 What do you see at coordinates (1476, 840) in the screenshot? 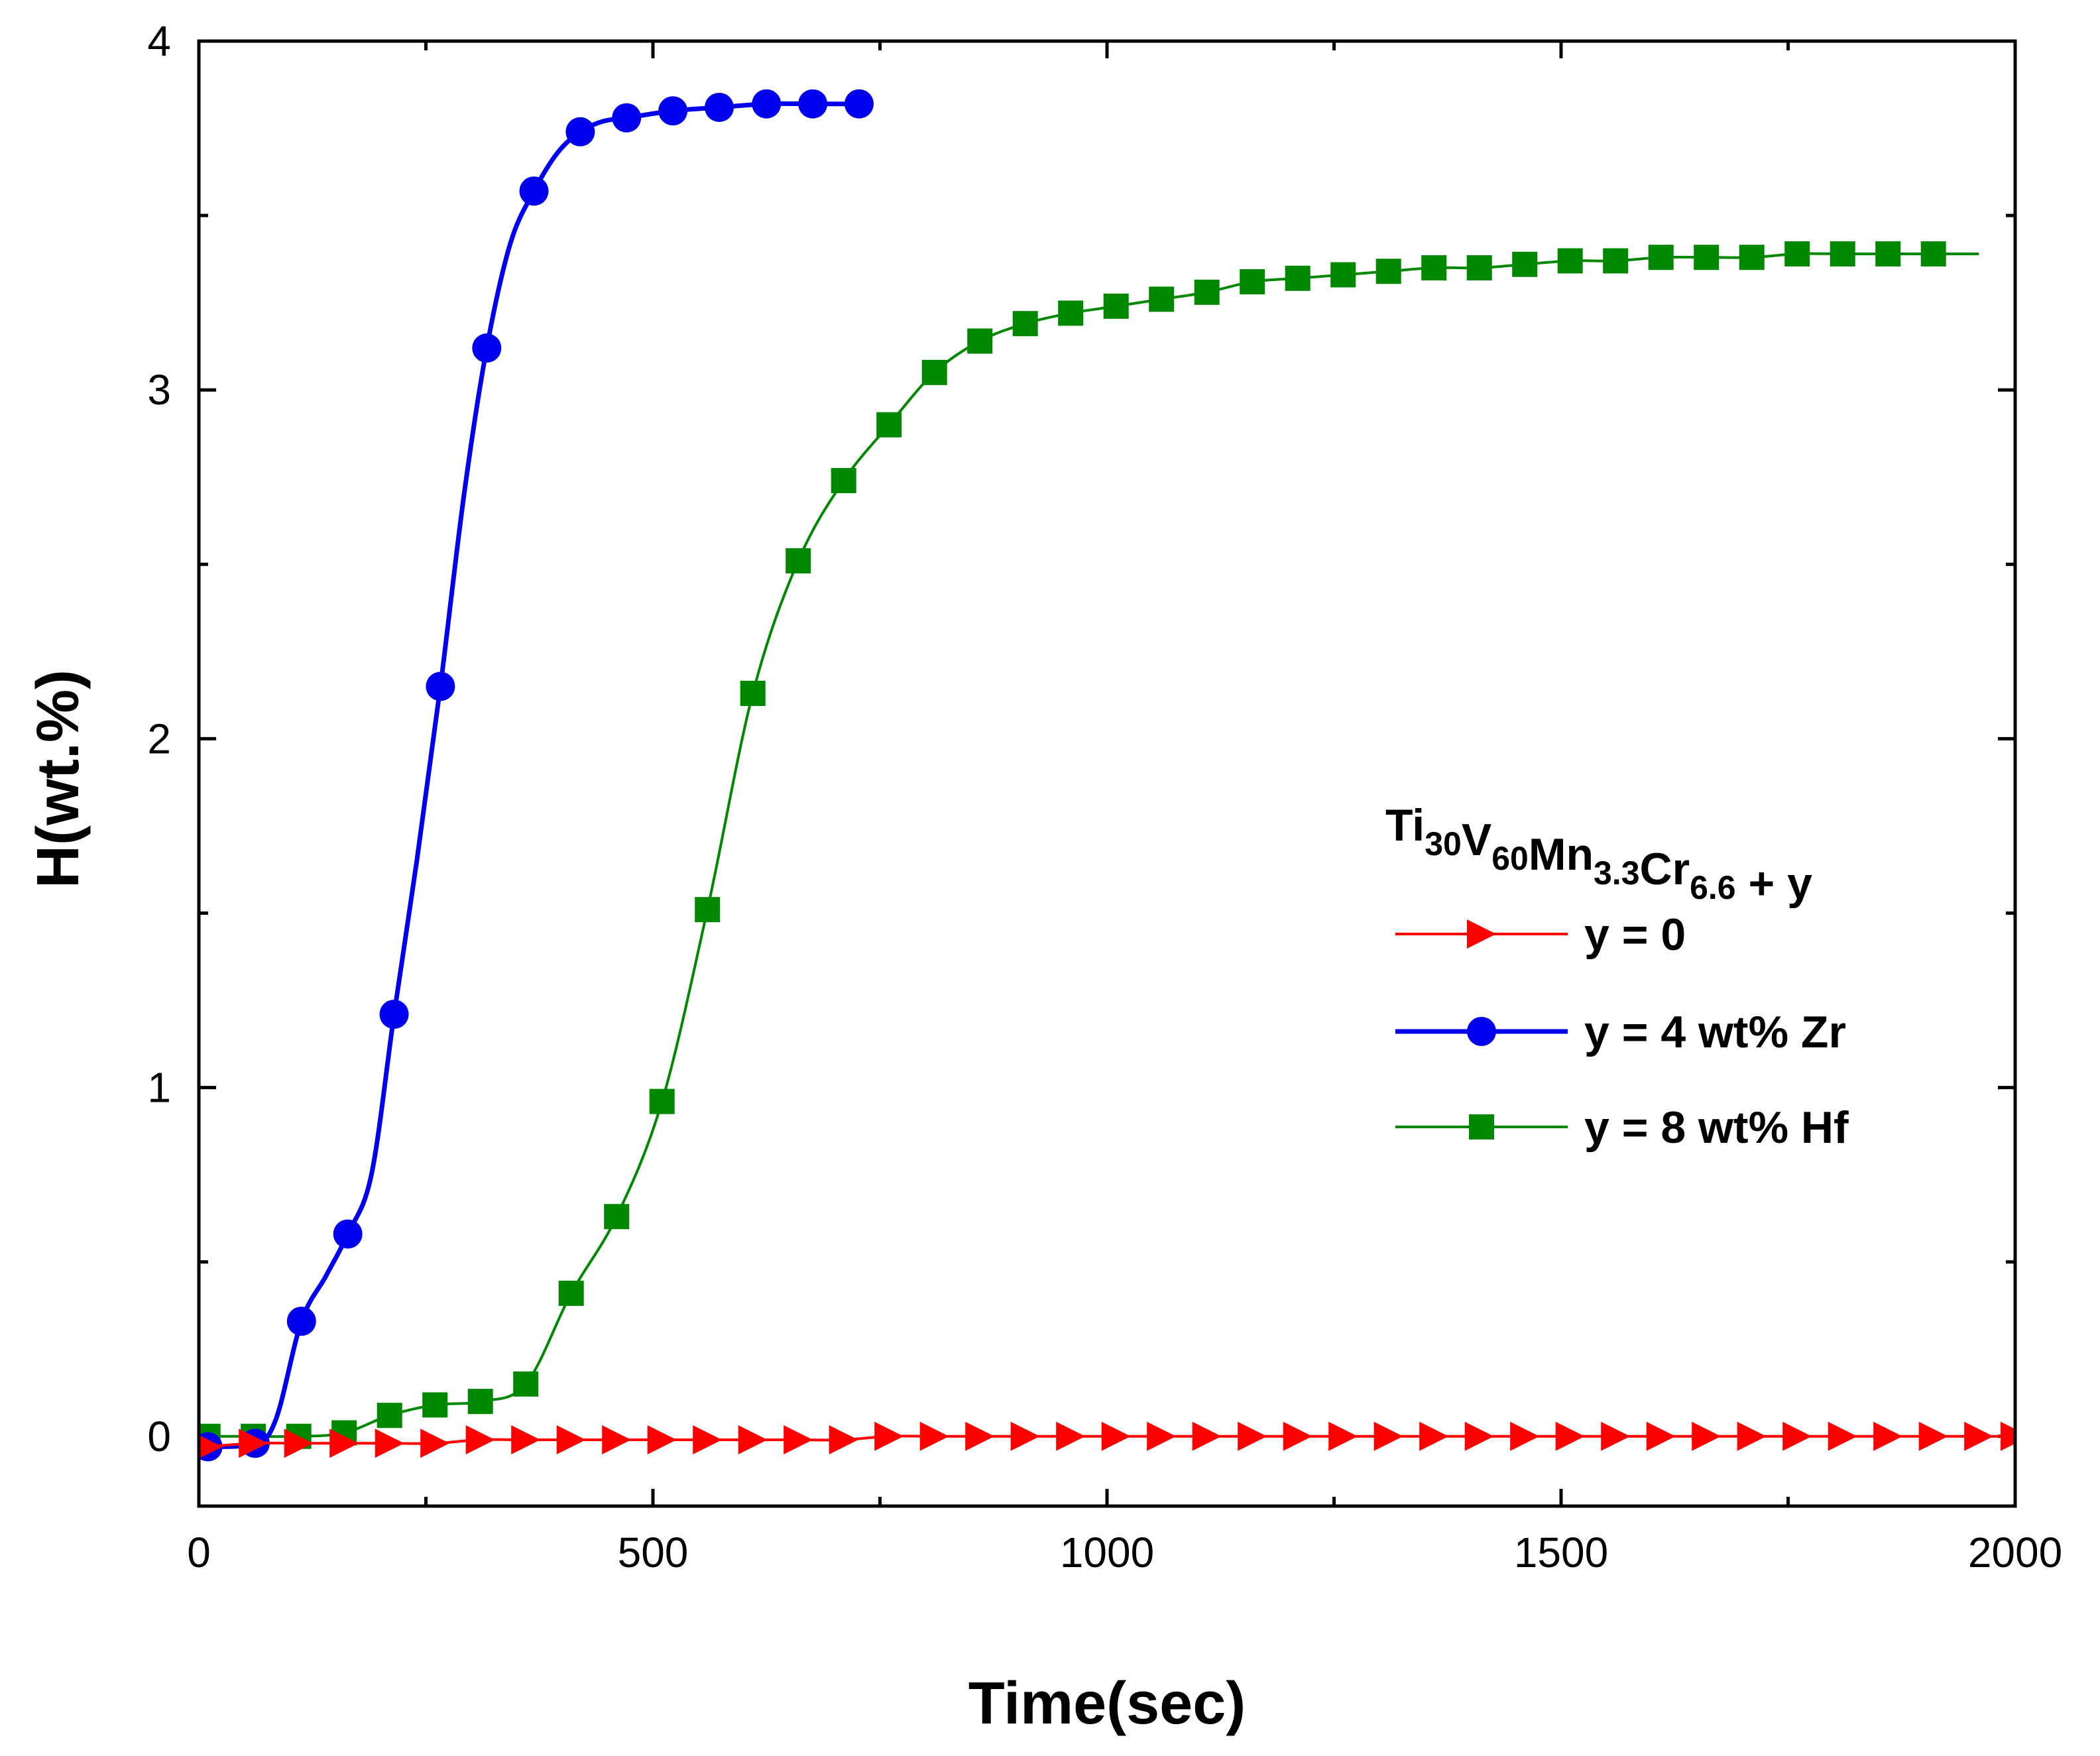
I see `legend-title-part: V` at bounding box center [1476, 840].